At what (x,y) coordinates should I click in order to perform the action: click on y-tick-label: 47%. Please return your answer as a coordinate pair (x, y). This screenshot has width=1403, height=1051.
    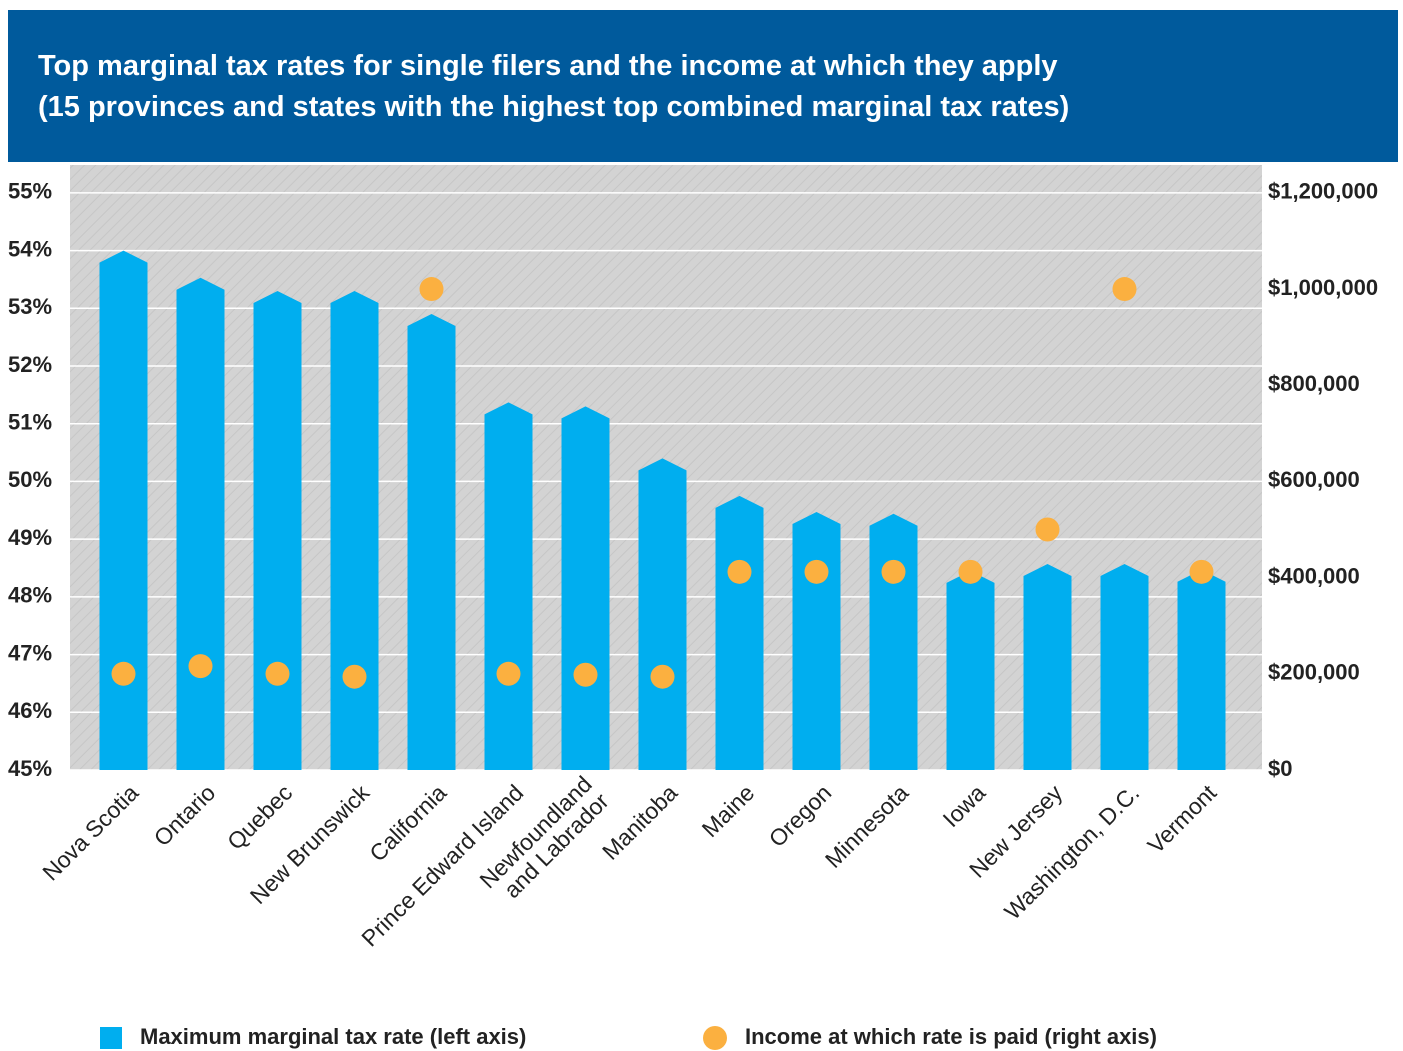
    Looking at the image, I should click on (30, 652).